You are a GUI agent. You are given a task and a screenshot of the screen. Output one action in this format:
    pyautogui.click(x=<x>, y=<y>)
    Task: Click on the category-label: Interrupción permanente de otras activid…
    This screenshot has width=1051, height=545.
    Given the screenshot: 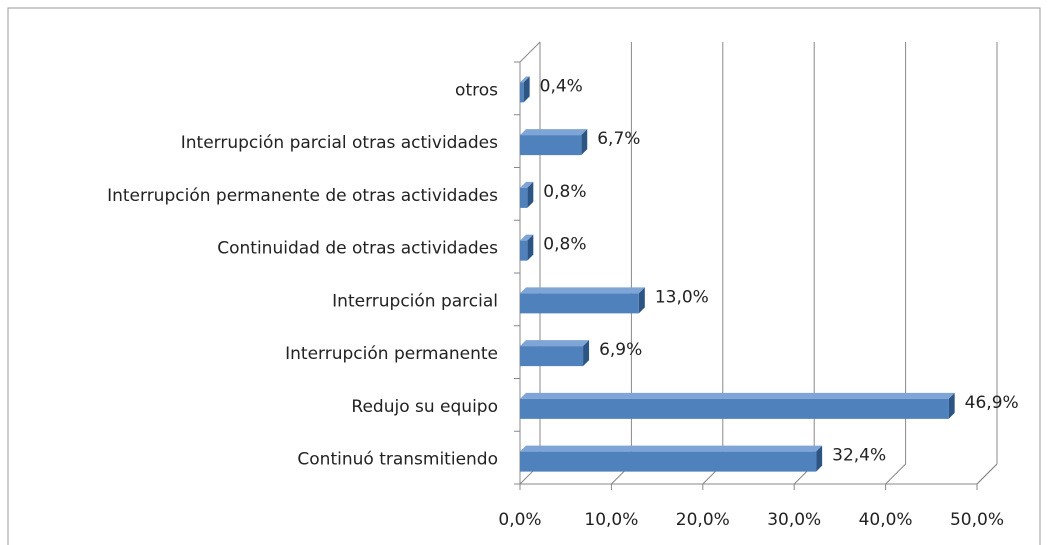 What is the action you would take?
    pyautogui.click(x=302, y=196)
    